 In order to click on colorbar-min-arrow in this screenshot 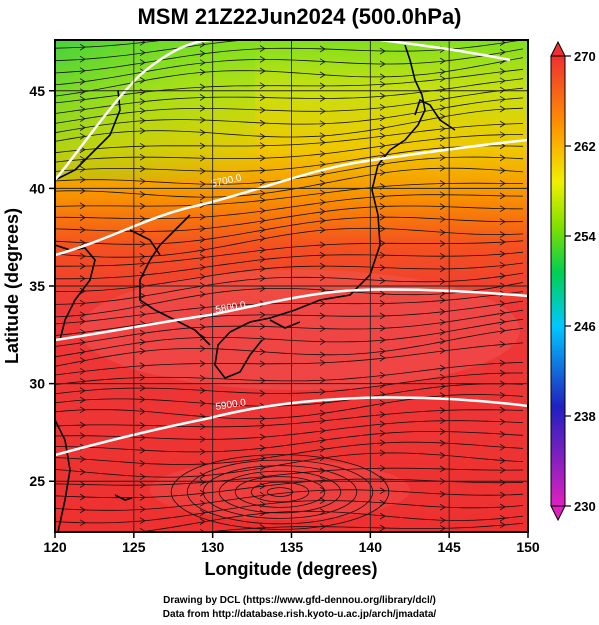, I will do `click(558, 513)`.